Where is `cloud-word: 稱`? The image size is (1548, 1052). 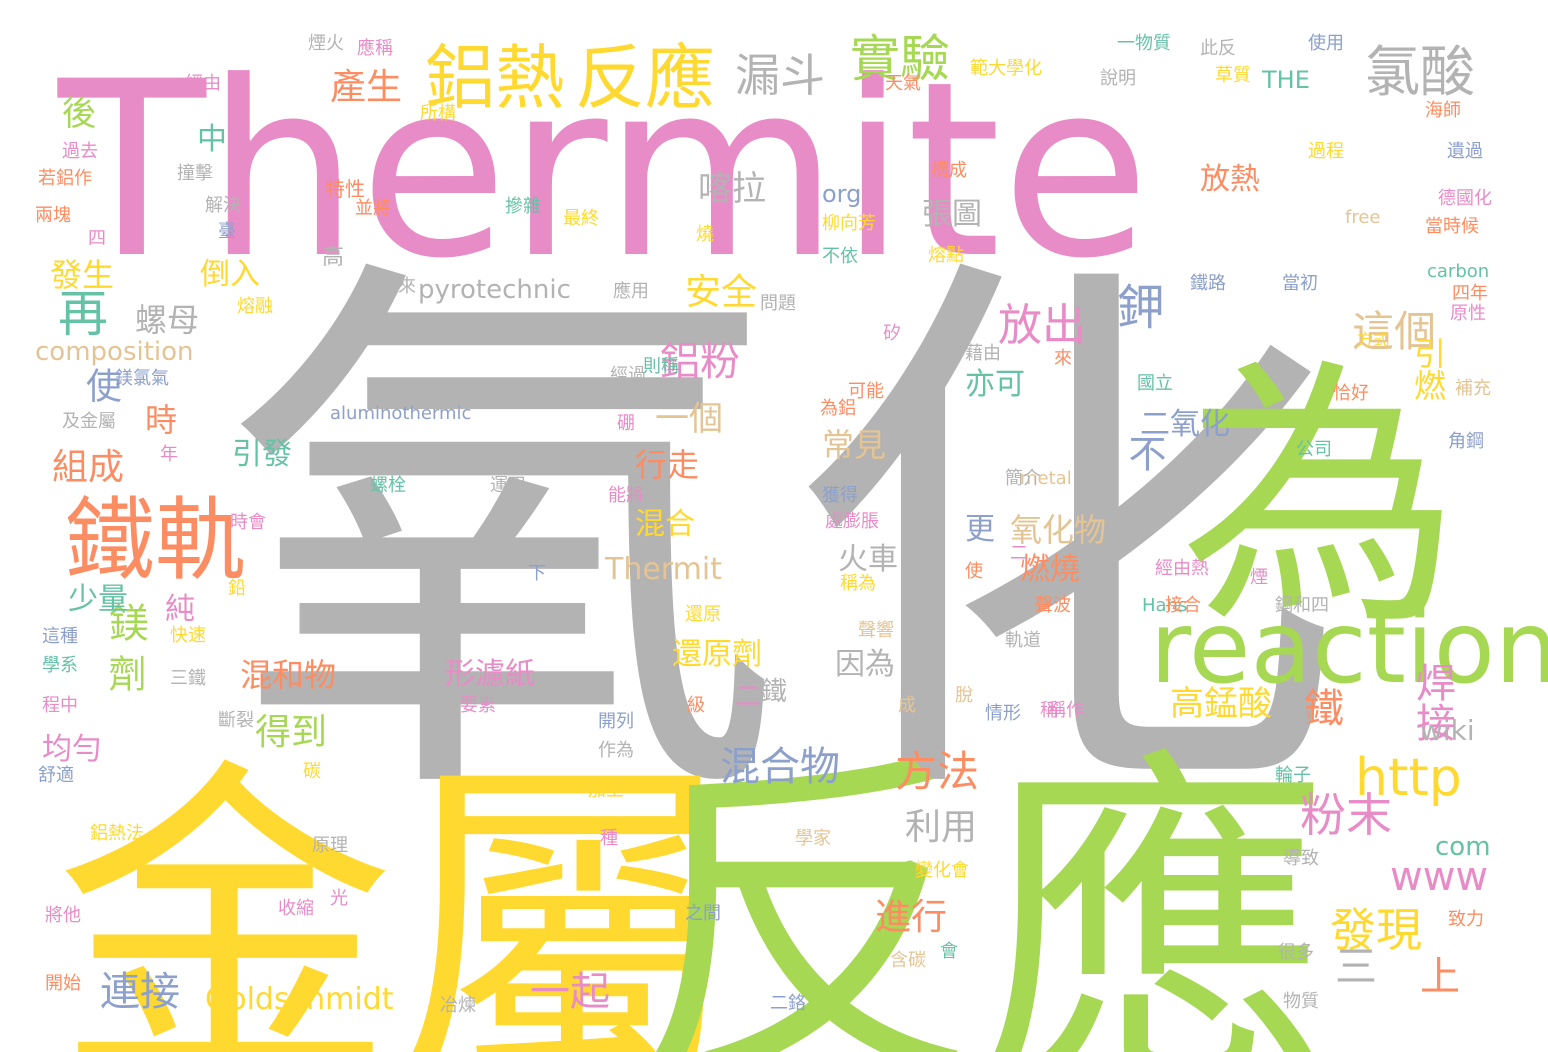
cloud-word: 稱 is located at coordinates (1049, 711).